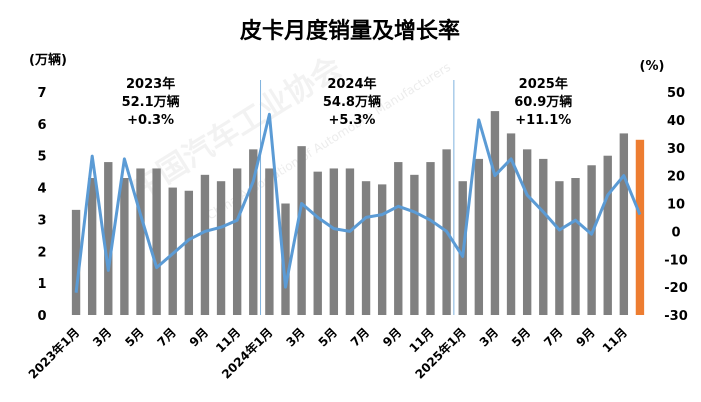  I want to click on y-left-tick-7: 7, so click(41, 93).